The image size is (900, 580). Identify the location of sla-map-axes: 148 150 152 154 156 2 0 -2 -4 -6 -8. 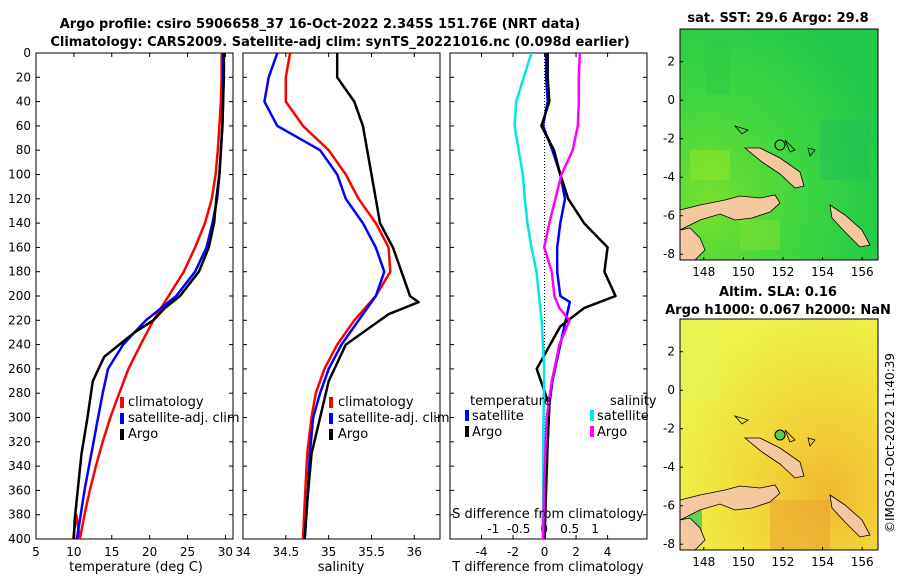
(768, 457).